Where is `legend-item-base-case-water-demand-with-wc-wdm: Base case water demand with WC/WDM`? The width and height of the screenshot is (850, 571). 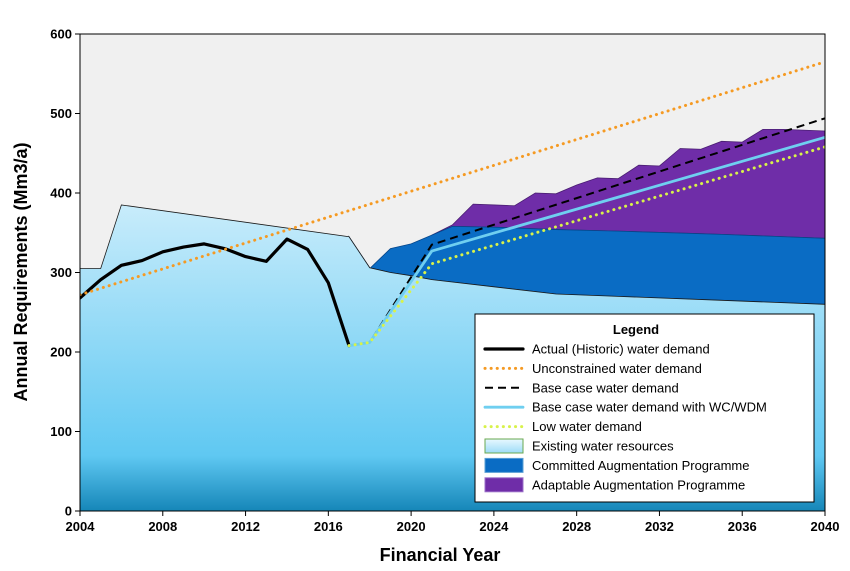
legend-item-base-case-water-demand-with-wc-wdm: Base case water demand with WC/WDM is located at coordinates (625, 407).